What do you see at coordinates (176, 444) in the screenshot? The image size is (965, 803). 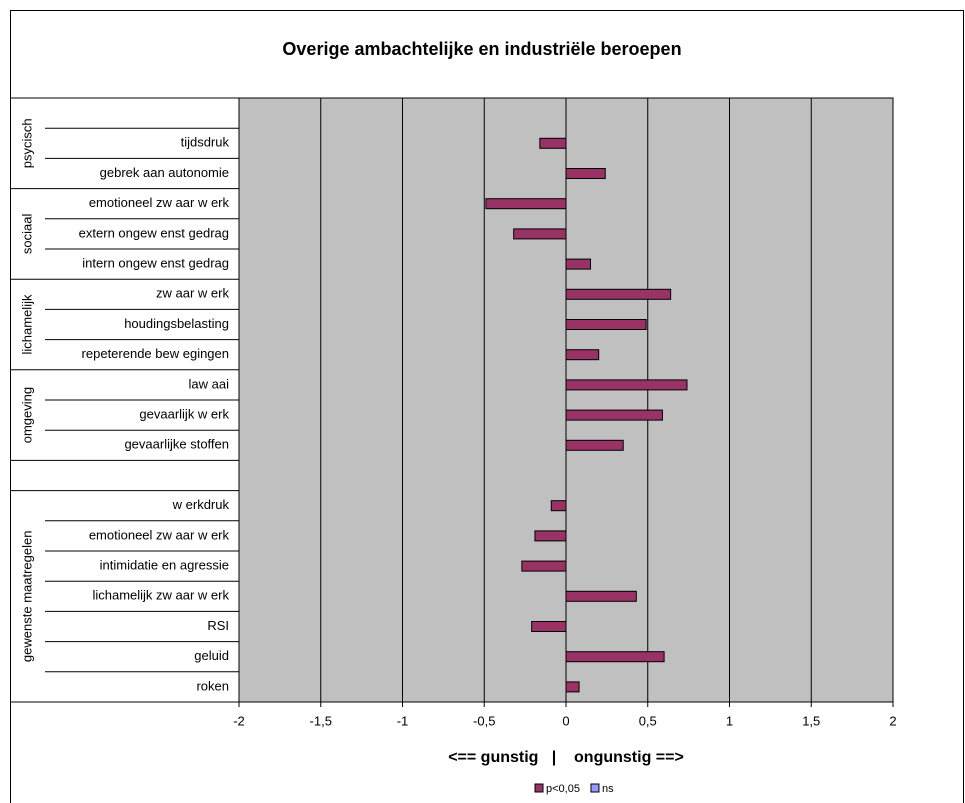 I see `y-tick-label: gevaarlijke stoffen` at bounding box center [176, 444].